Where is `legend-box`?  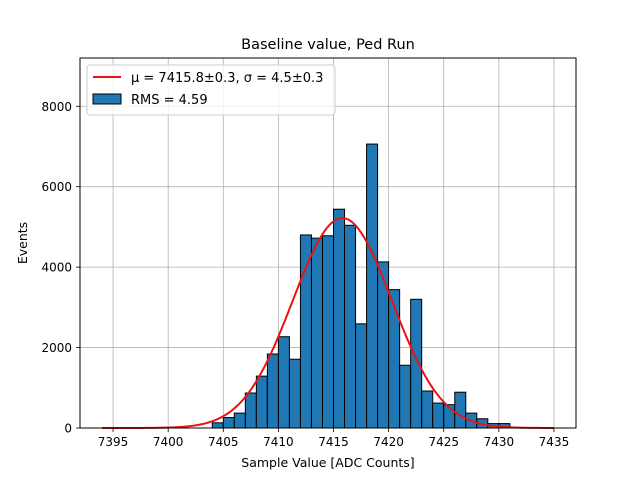 legend-box is located at coordinates (211, 90).